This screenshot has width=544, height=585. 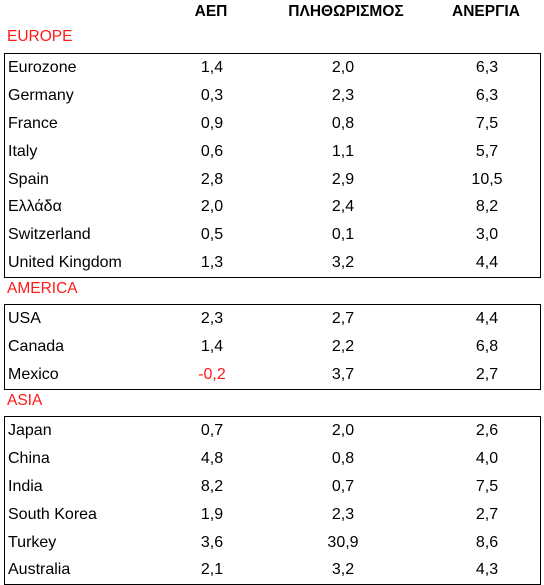 I want to click on section-title-europe: EUROPE, so click(x=40, y=36).